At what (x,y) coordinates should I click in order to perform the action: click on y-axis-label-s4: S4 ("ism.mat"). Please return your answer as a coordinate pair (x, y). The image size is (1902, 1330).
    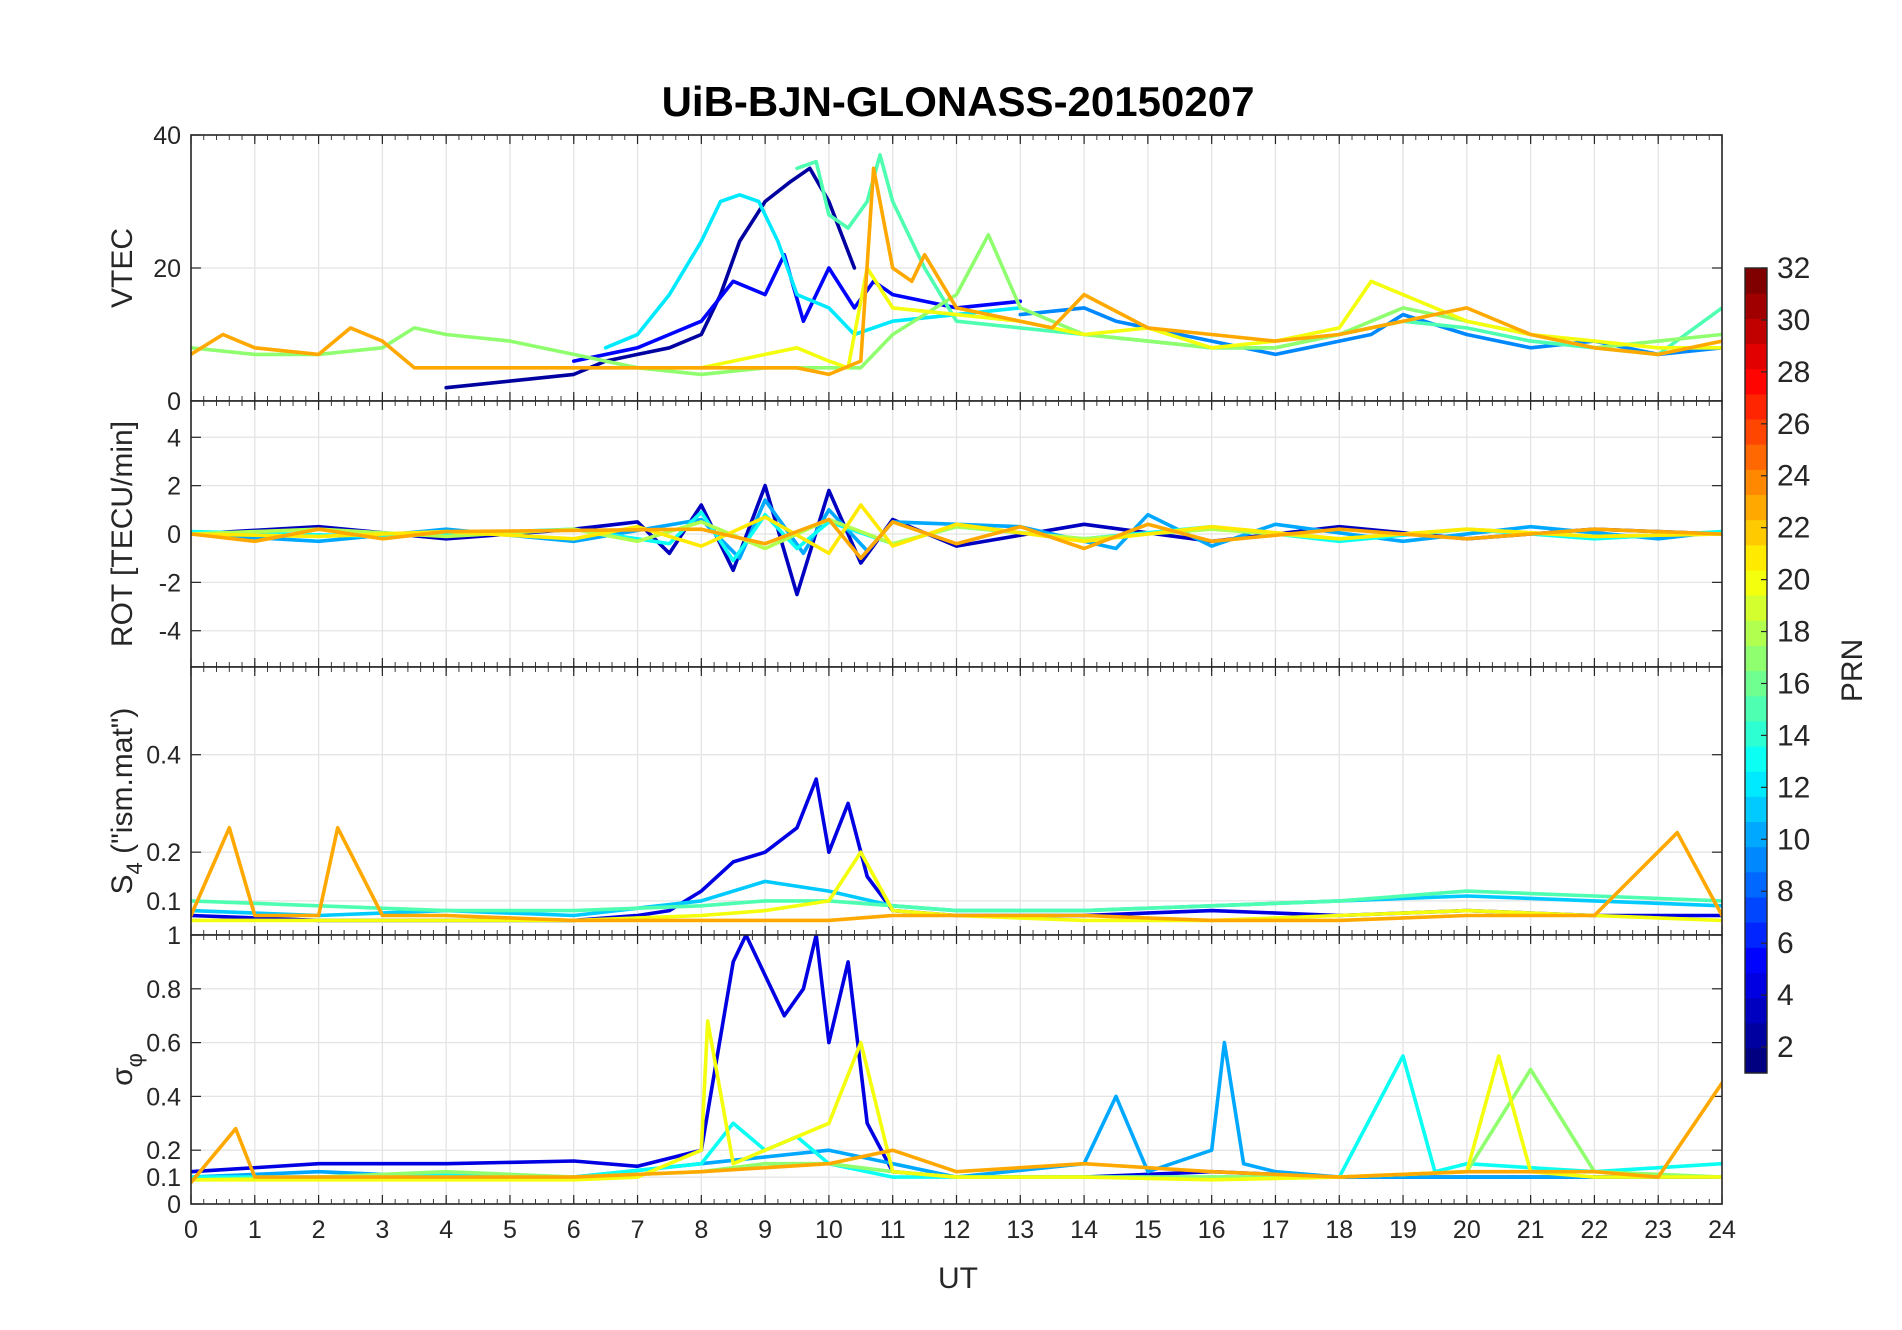
    Looking at the image, I should click on (126, 801).